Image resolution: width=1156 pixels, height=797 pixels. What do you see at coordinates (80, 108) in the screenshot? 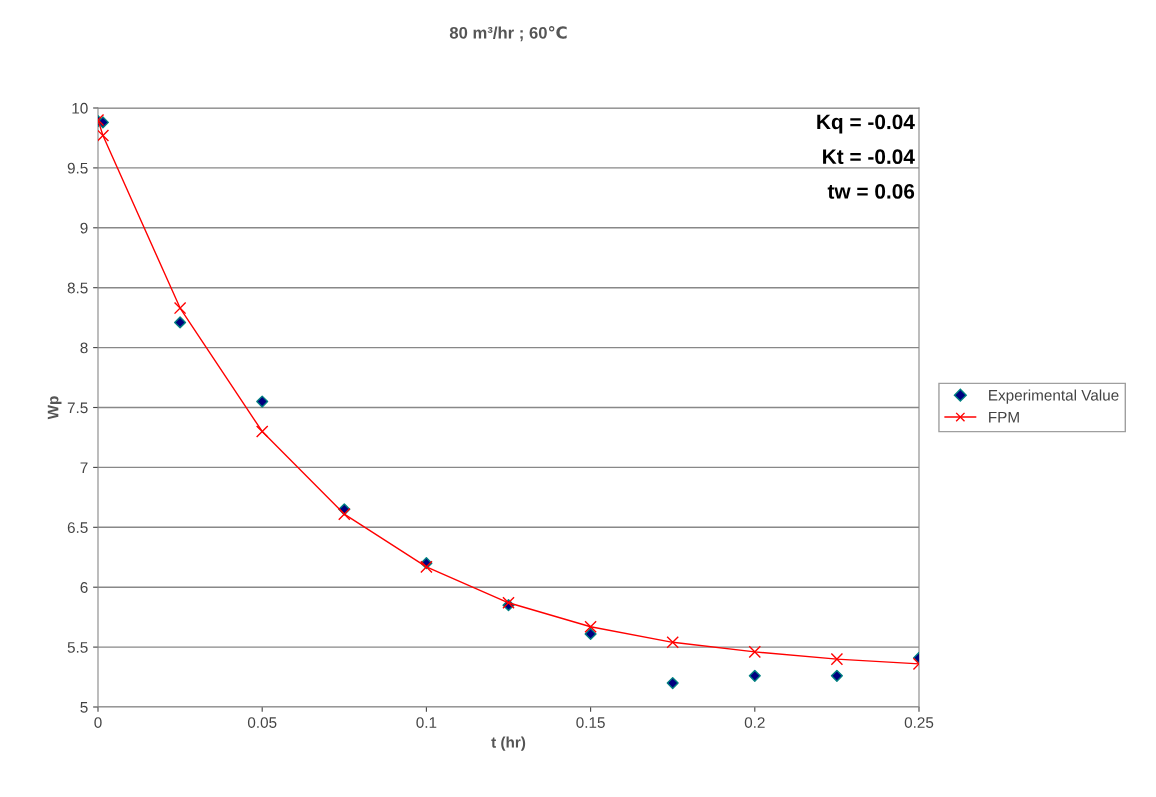
I see `y-tick-label: 10` at bounding box center [80, 108].